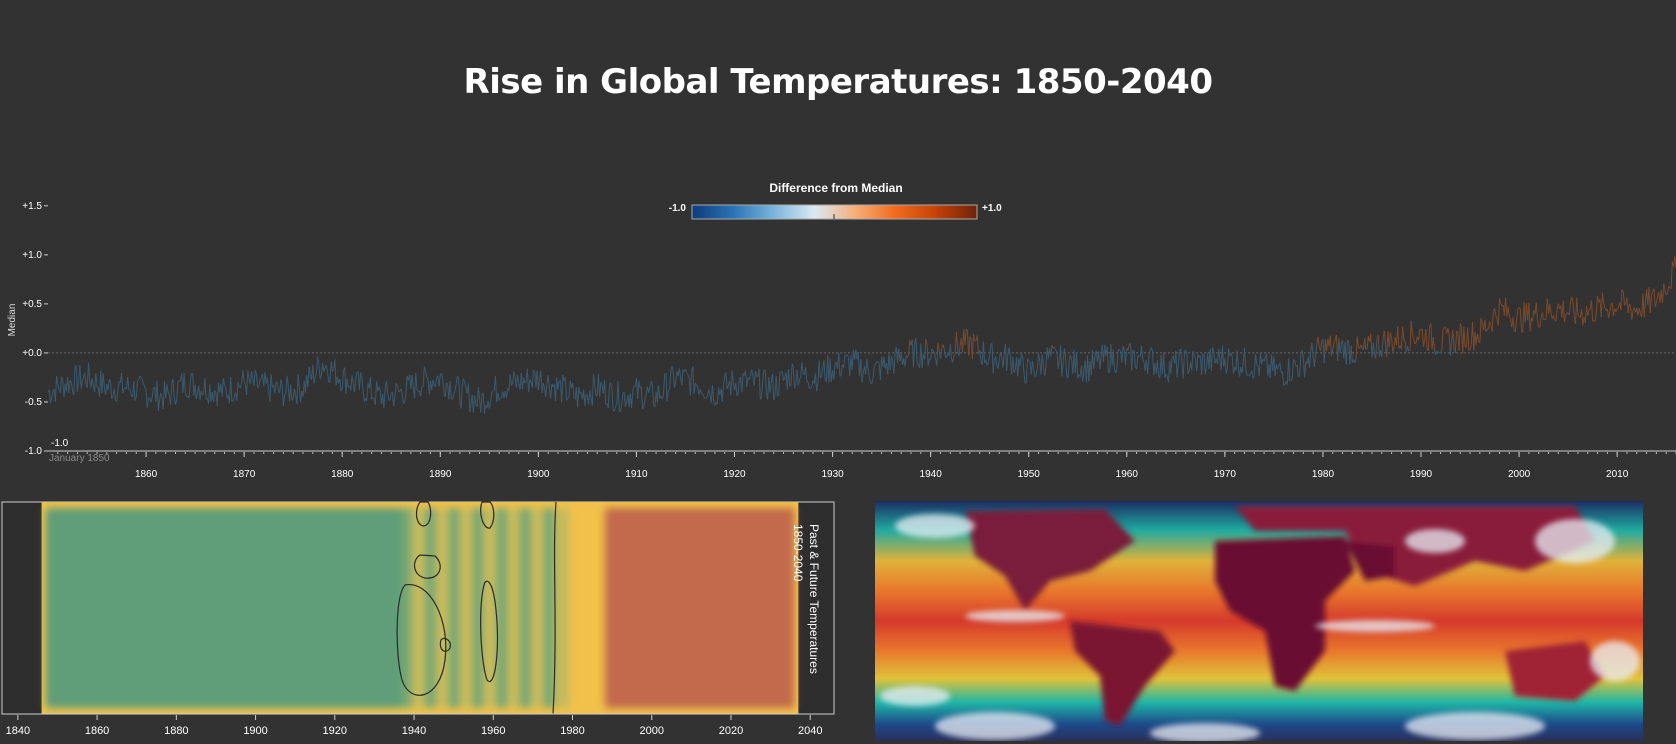 This screenshot has height=744, width=1676. What do you see at coordinates (636, 474) in the screenshot?
I see `x-tick-label: 1910` at bounding box center [636, 474].